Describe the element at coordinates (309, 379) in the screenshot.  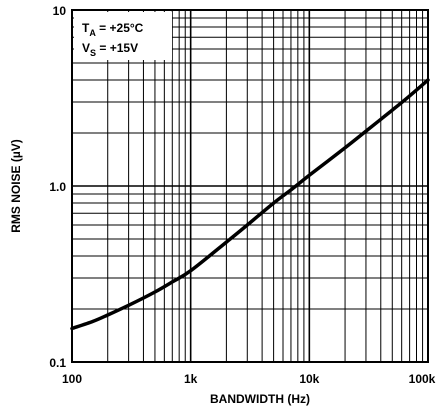
I see `x-tick-label: 10k` at that location.